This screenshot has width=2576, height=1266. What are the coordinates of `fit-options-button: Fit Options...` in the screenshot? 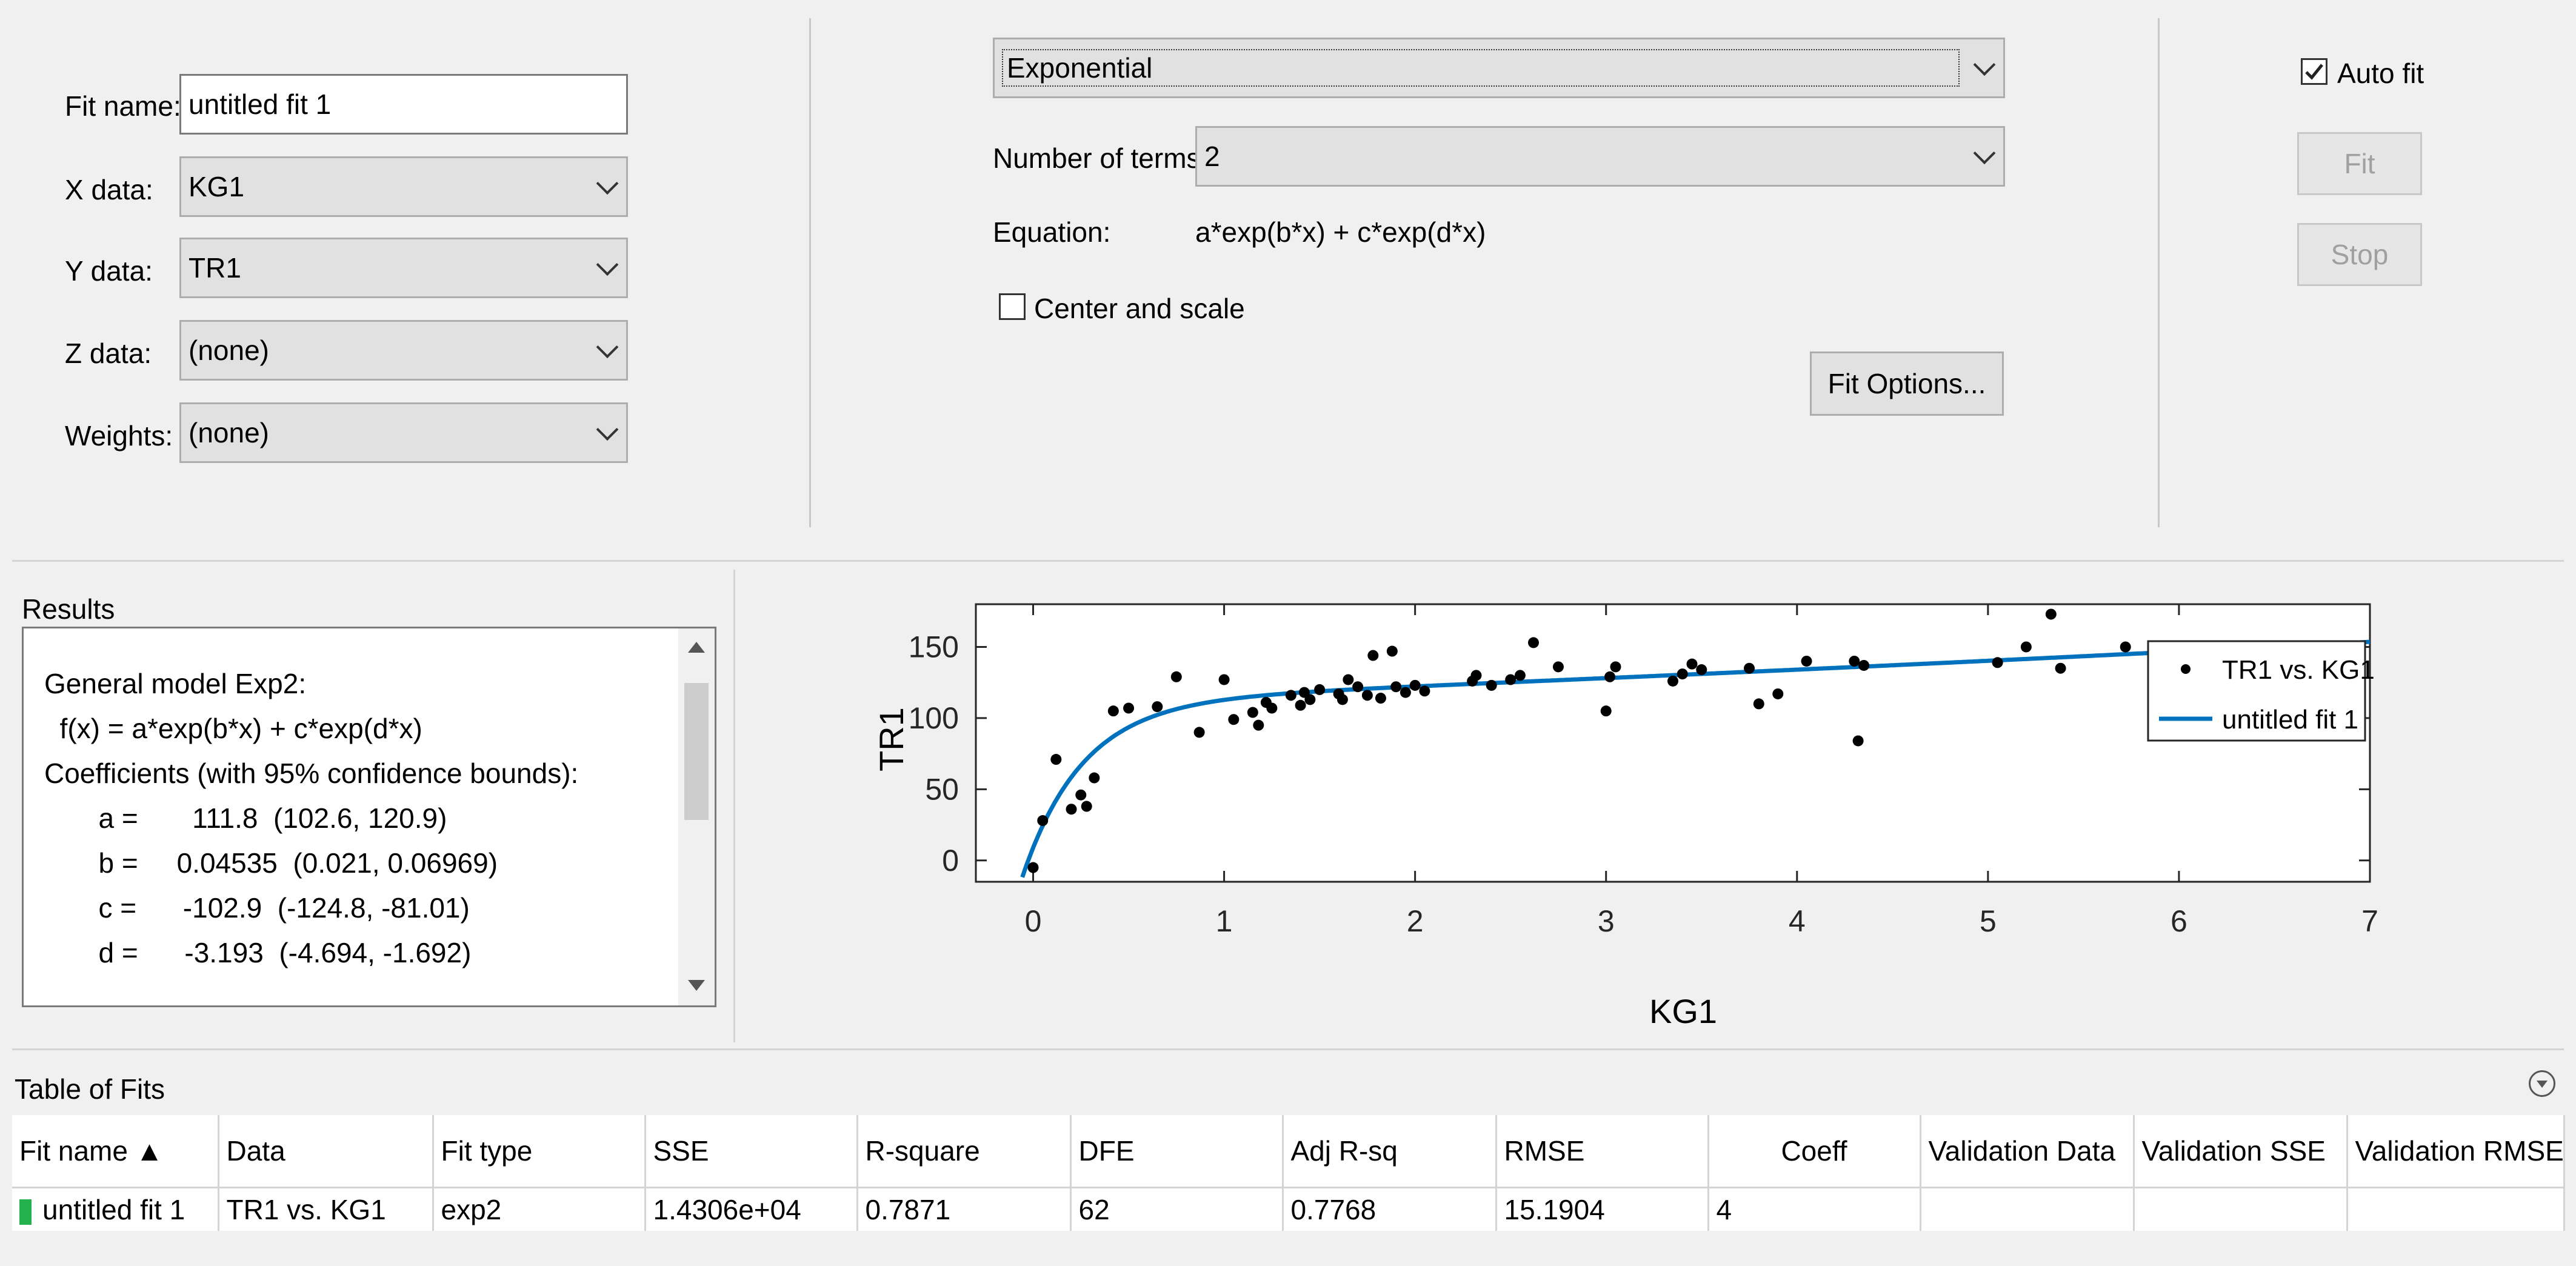 It's located at (1907, 383).